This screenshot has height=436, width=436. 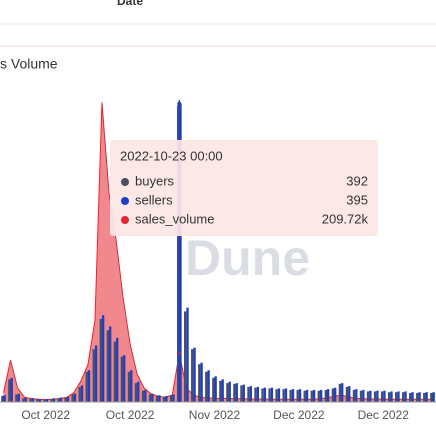 I want to click on legend-label: sellers, so click(x=154, y=199).